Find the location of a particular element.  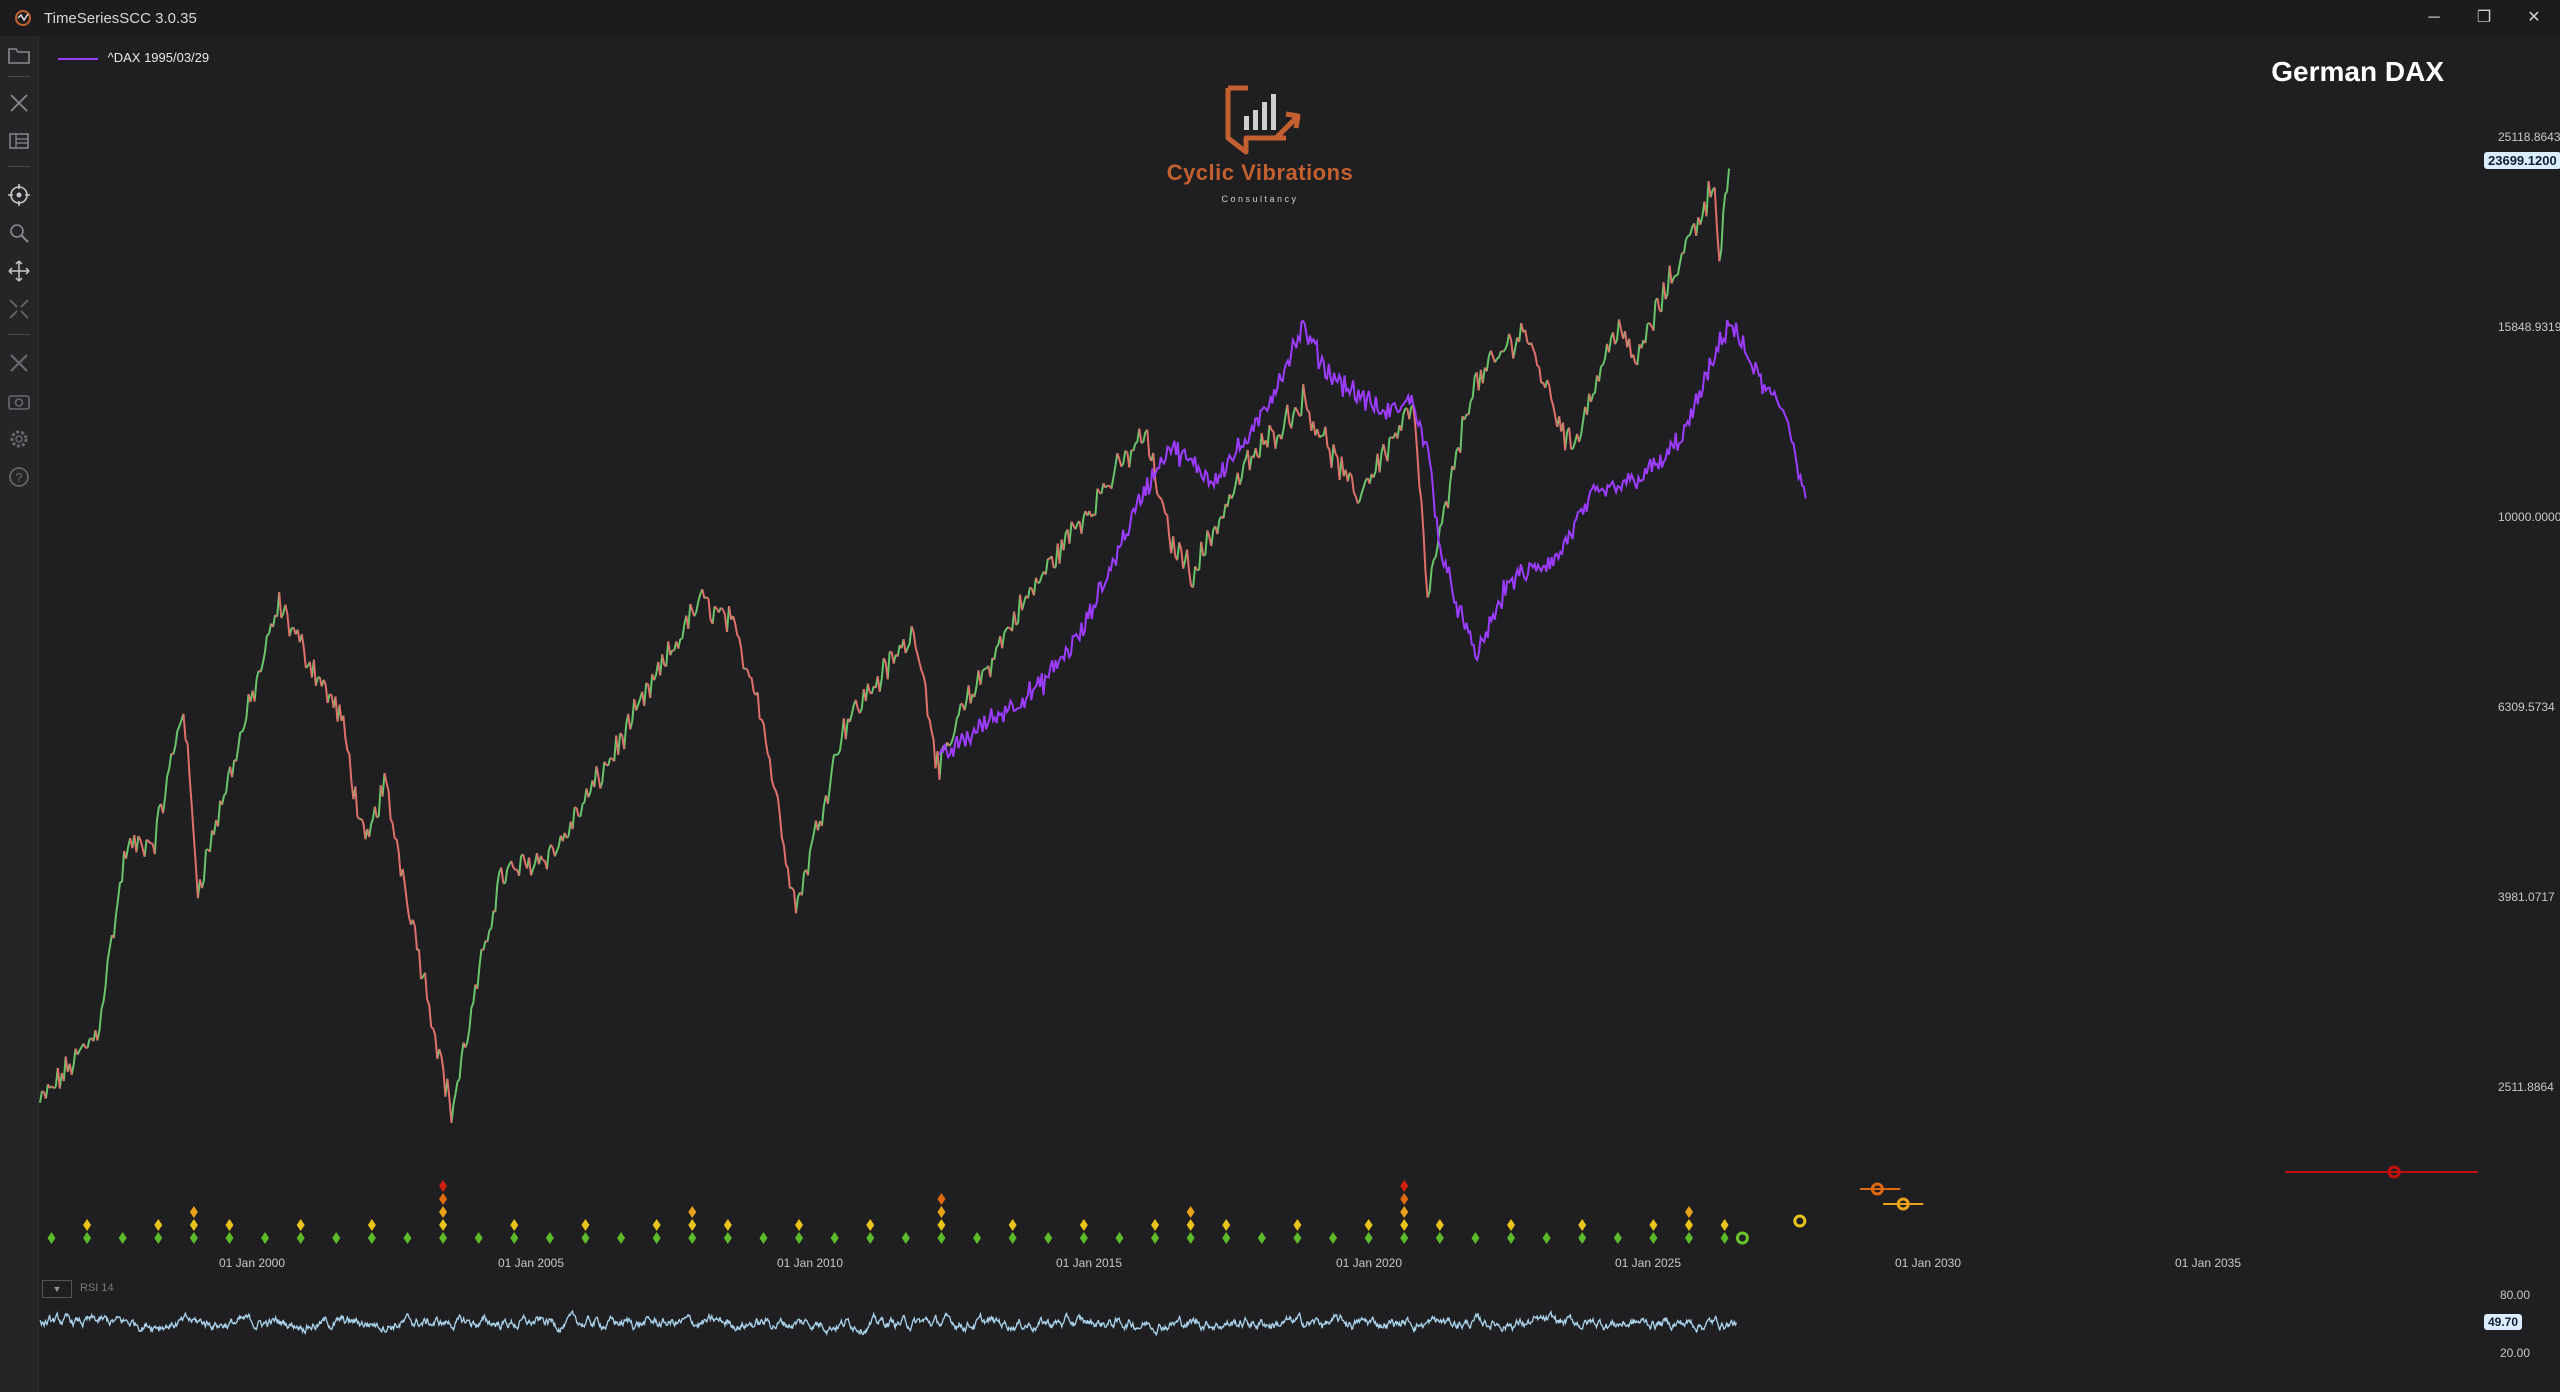

maximize-button: ❐ is located at coordinates (2484, 17).